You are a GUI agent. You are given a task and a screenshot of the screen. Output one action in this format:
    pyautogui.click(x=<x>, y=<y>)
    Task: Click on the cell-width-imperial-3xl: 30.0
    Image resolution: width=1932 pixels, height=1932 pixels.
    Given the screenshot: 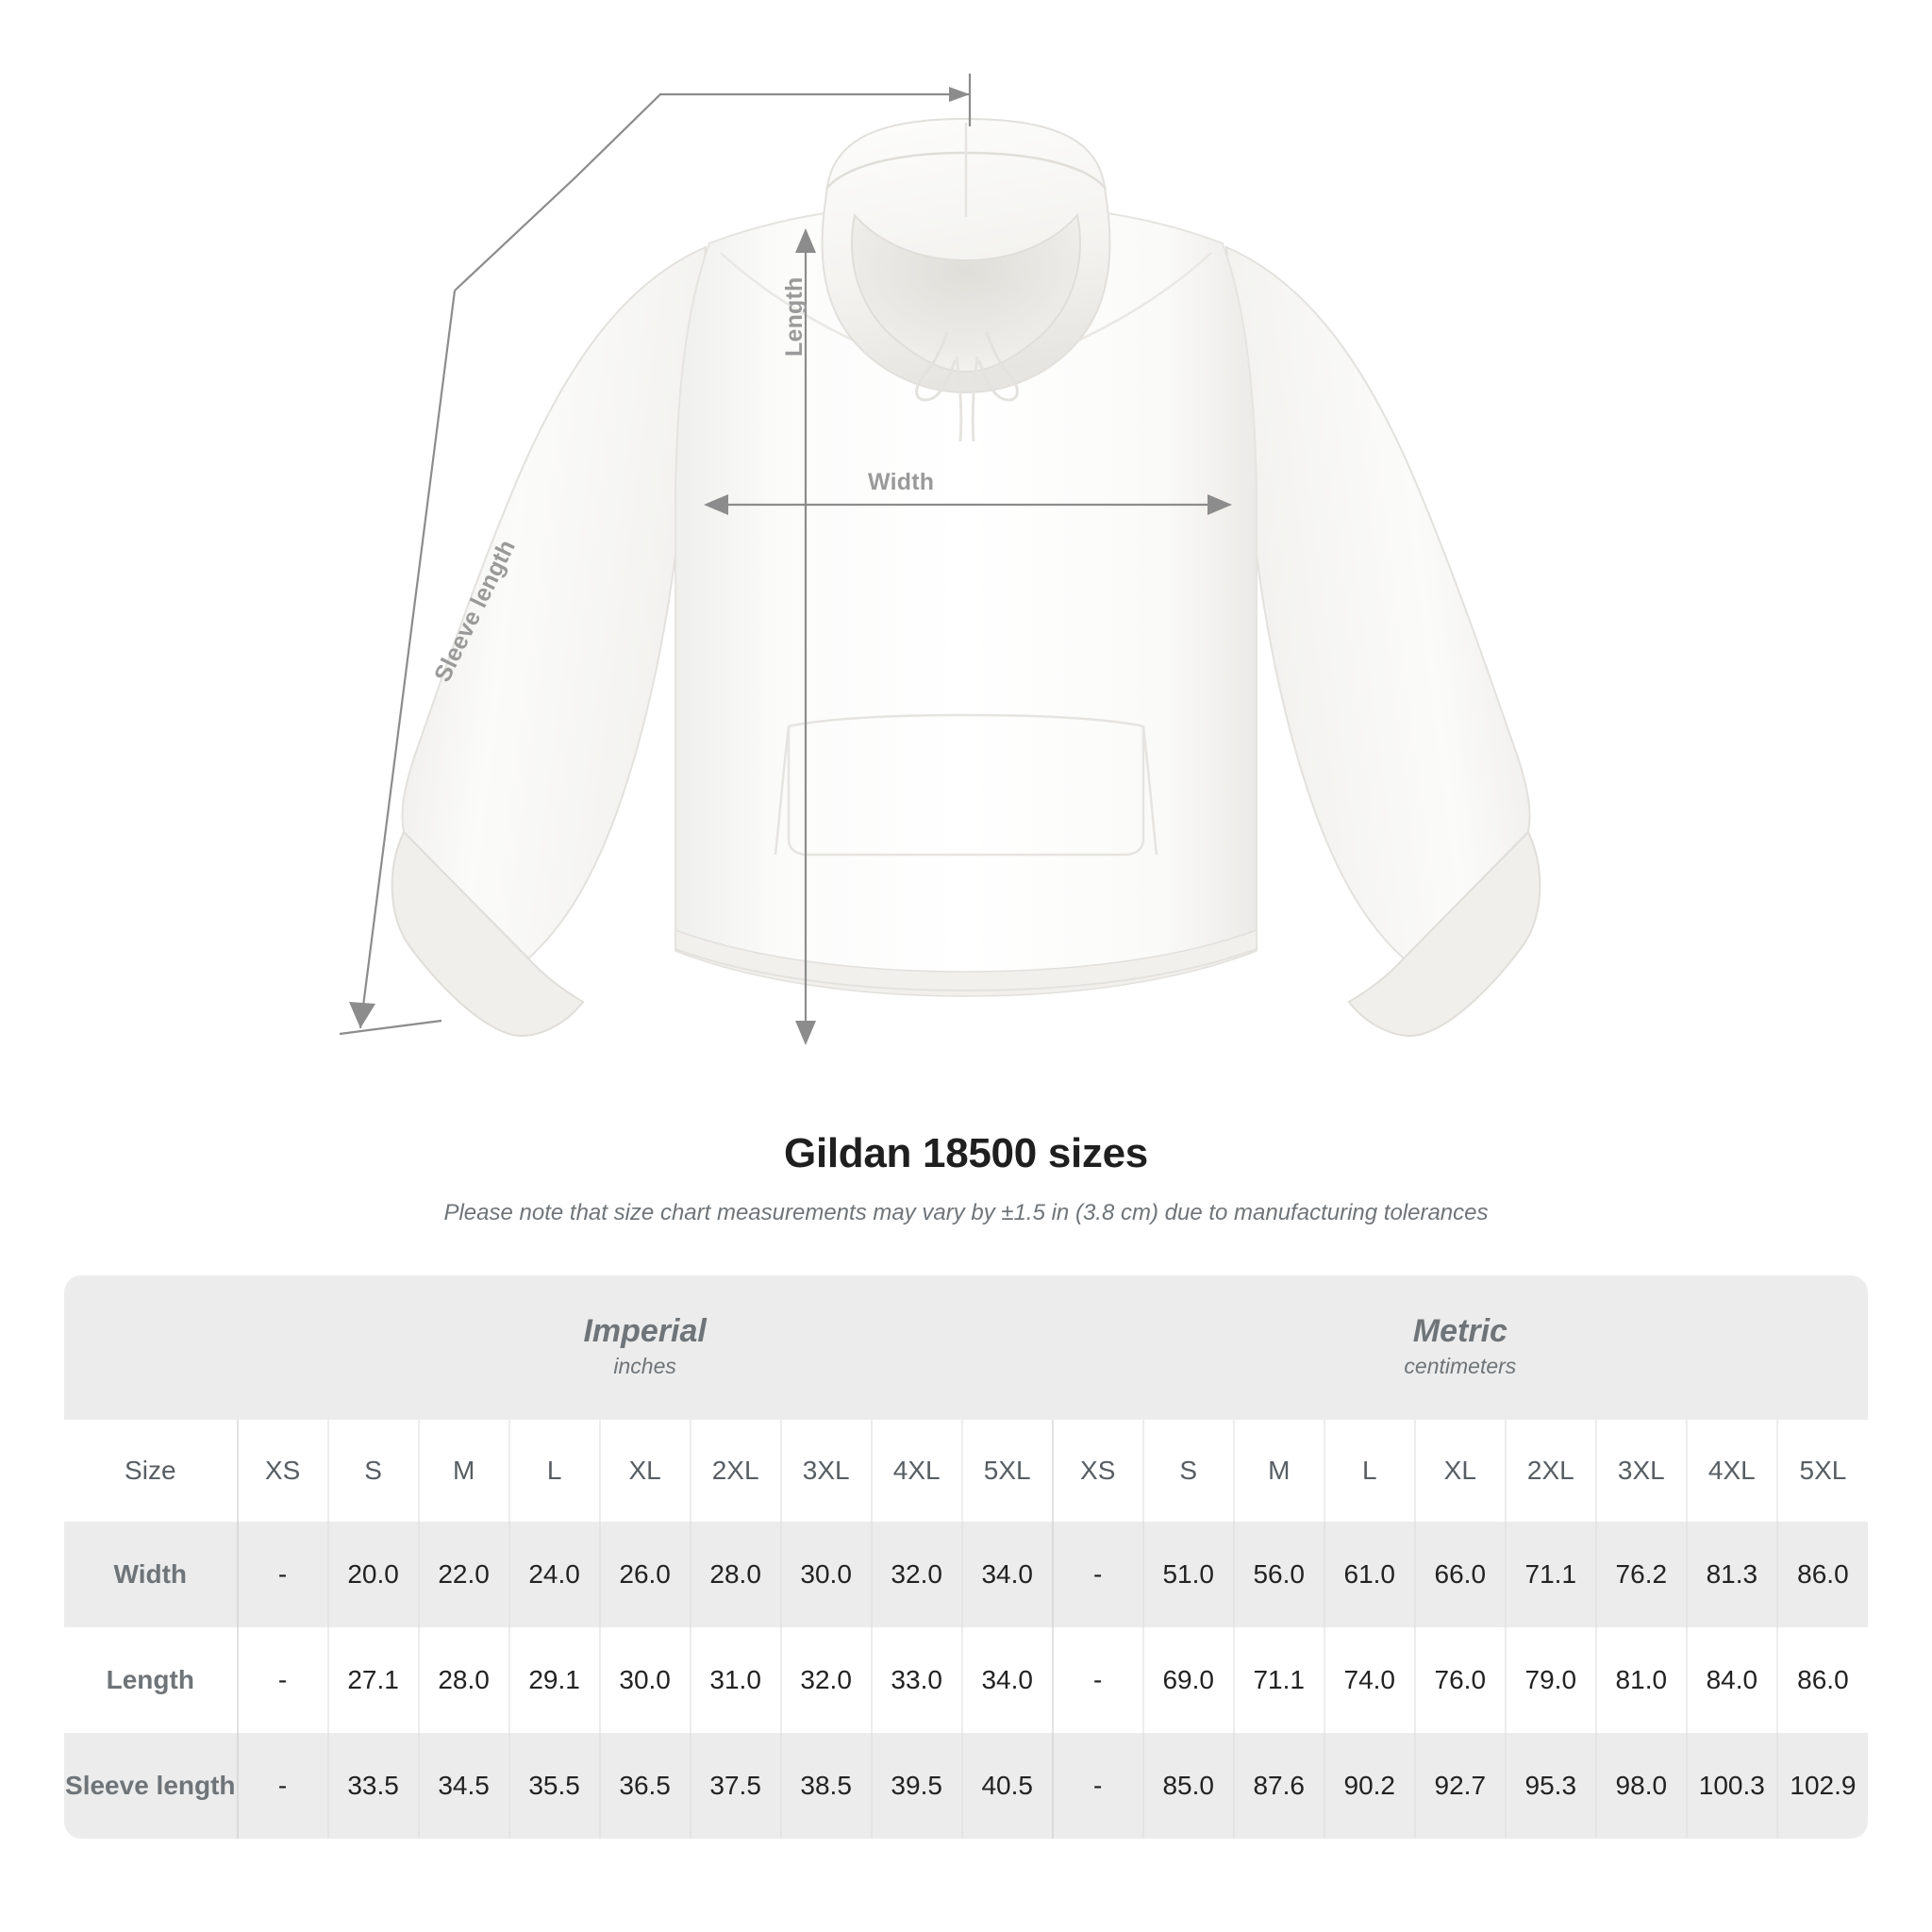 What is the action you would take?
    pyautogui.click(x=826, y=1574)
    